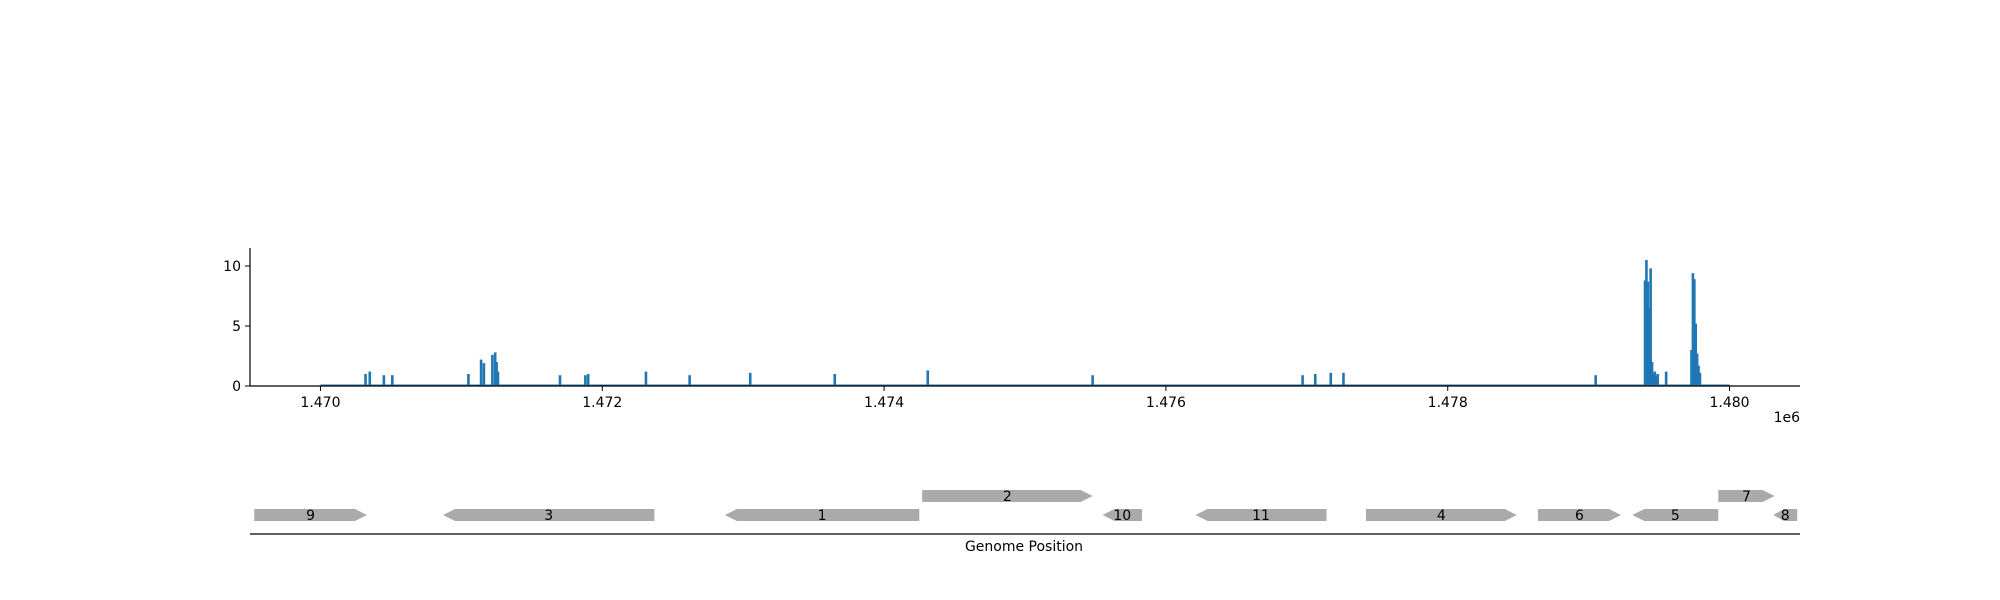 Image resolution: width=2000 pixels, height=600 pixels. I want to click on gene-label: 6, so click(1579, 516).